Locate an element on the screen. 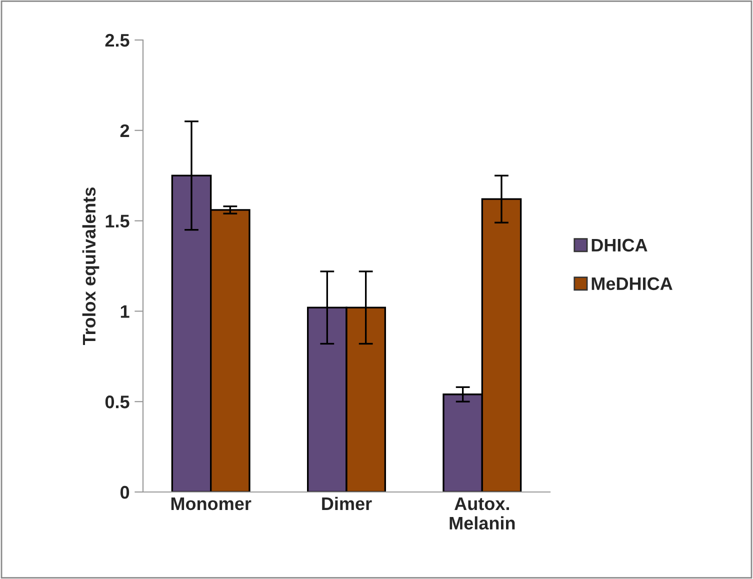 Image resolution: width=753 pixels, height=579 pixels. x-tick-label: Autox. Melanin is located at coordinates (482, 514).